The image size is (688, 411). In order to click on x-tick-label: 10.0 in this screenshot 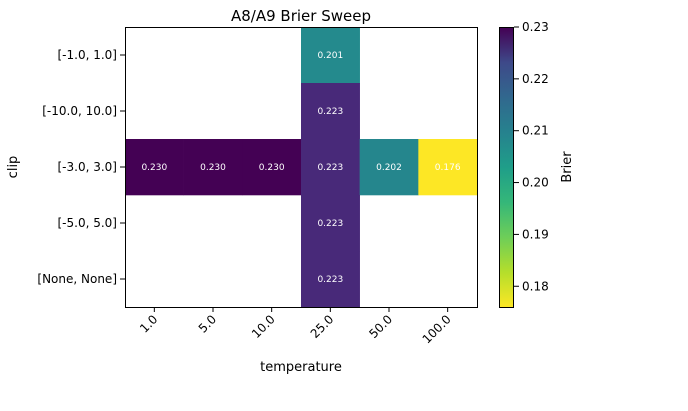, I will do `click(263, 326)`.